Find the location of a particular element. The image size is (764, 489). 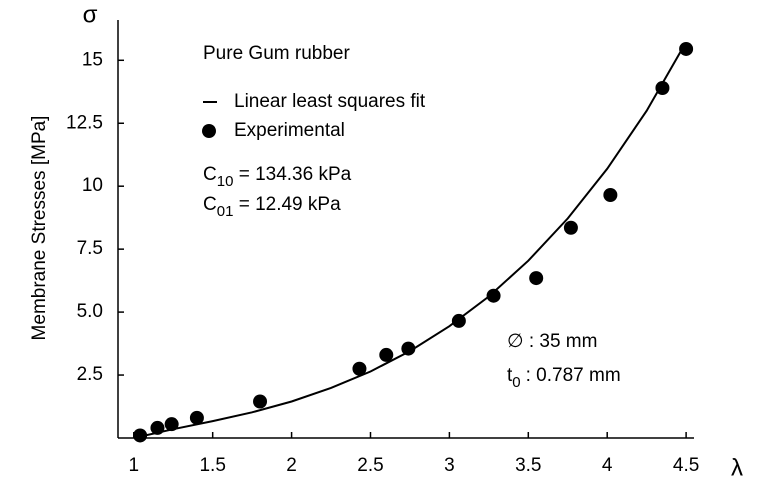

y-axis-label: Membrane Stresses [MPa] is located at coordinates (39, 228).